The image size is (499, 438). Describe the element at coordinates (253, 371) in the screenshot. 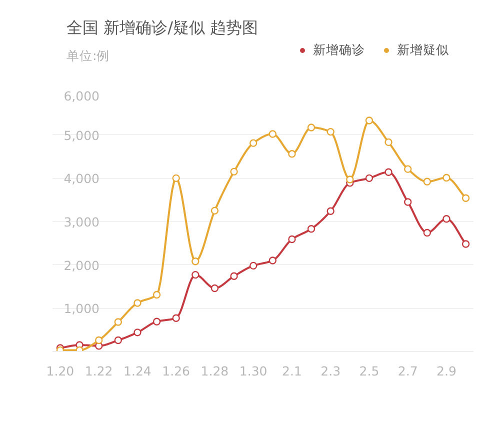

I see `x-tick-label: 1.30` at that location.